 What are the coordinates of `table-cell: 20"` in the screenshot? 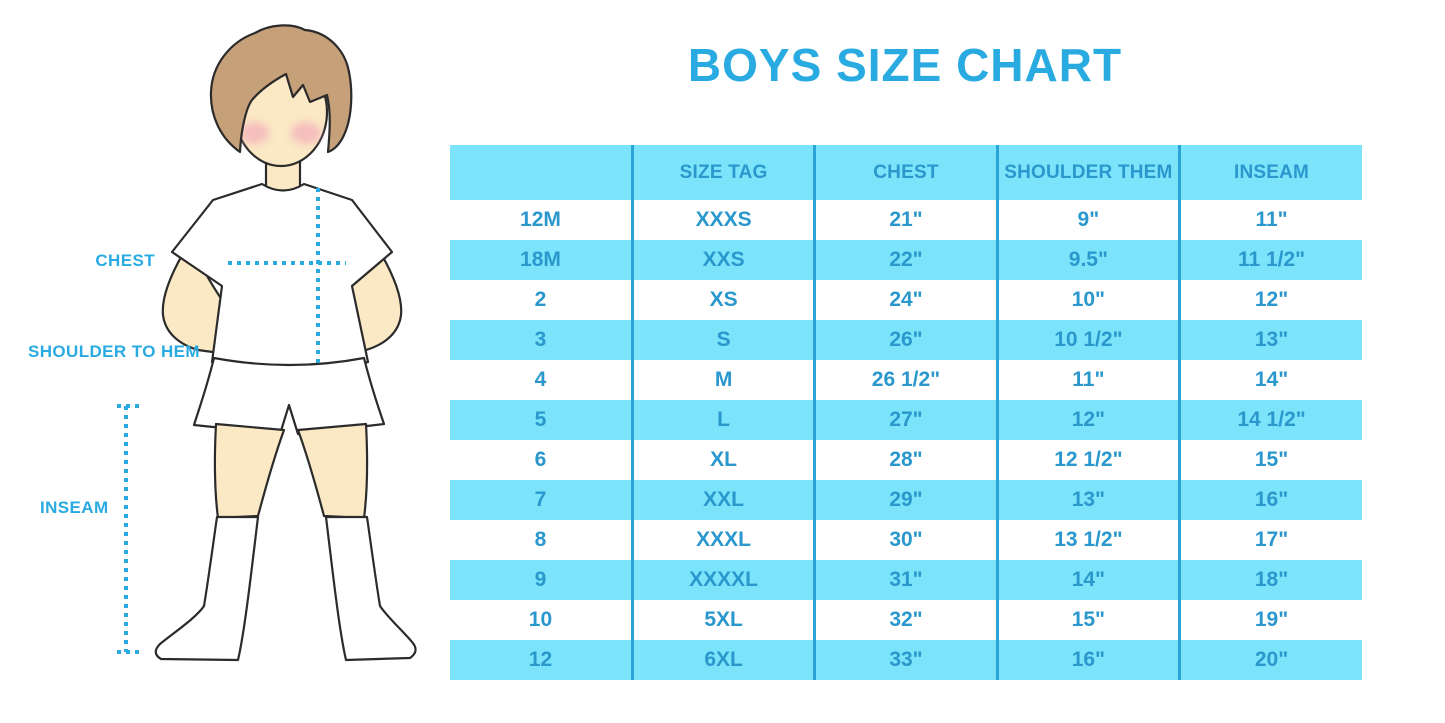 It's located at (1270, 660).